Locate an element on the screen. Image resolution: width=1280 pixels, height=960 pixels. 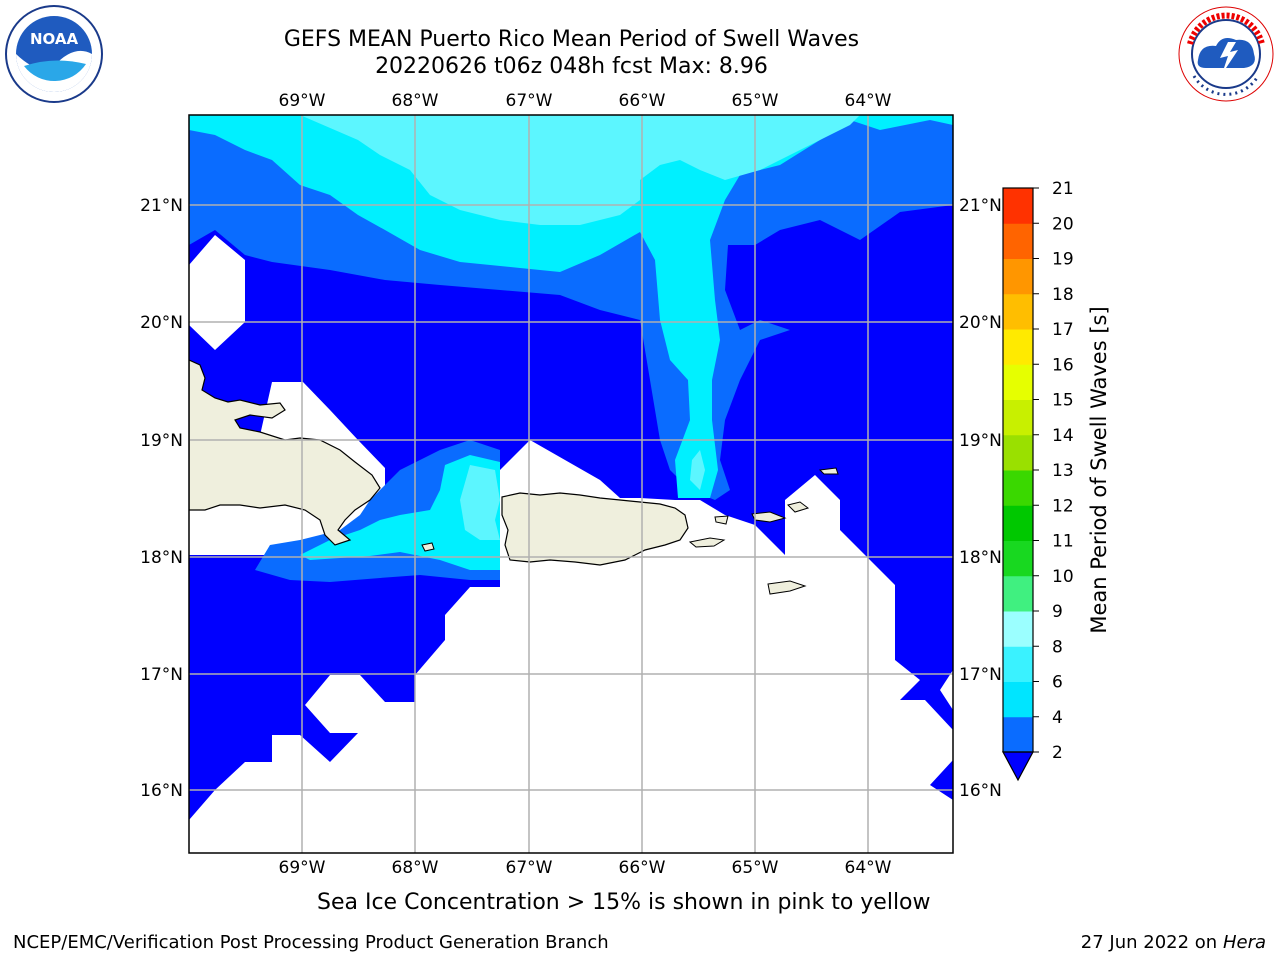
lon-label-bottom: 64°W is located at coordinates (868, 868).